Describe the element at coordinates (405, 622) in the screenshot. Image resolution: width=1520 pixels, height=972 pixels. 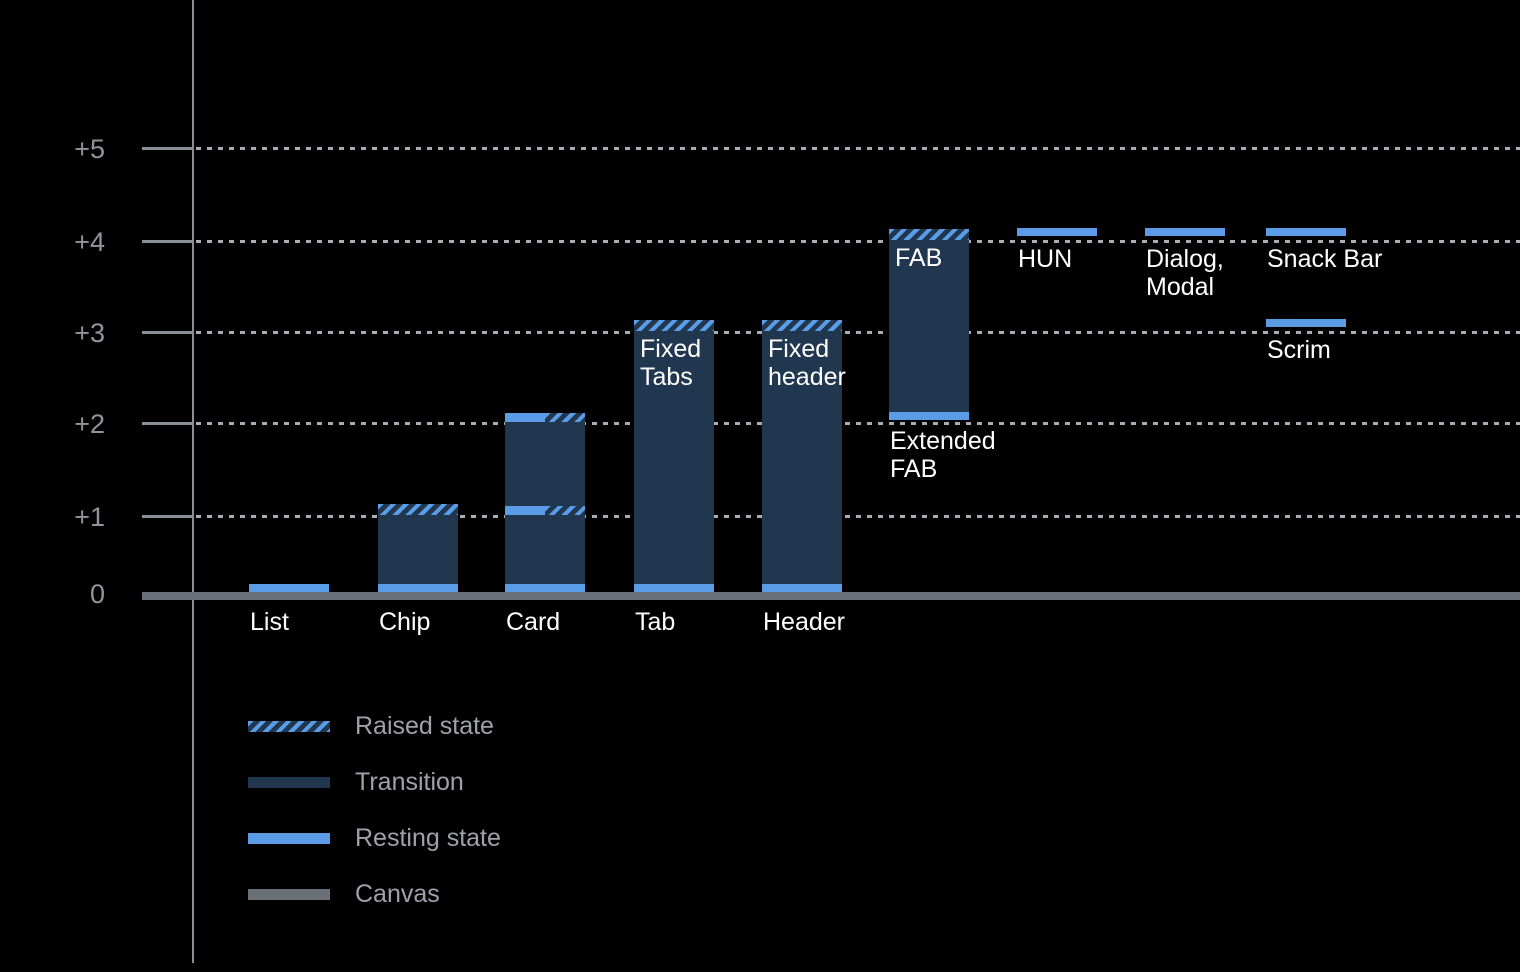
I see `category-label-chip: Chip` at that location.